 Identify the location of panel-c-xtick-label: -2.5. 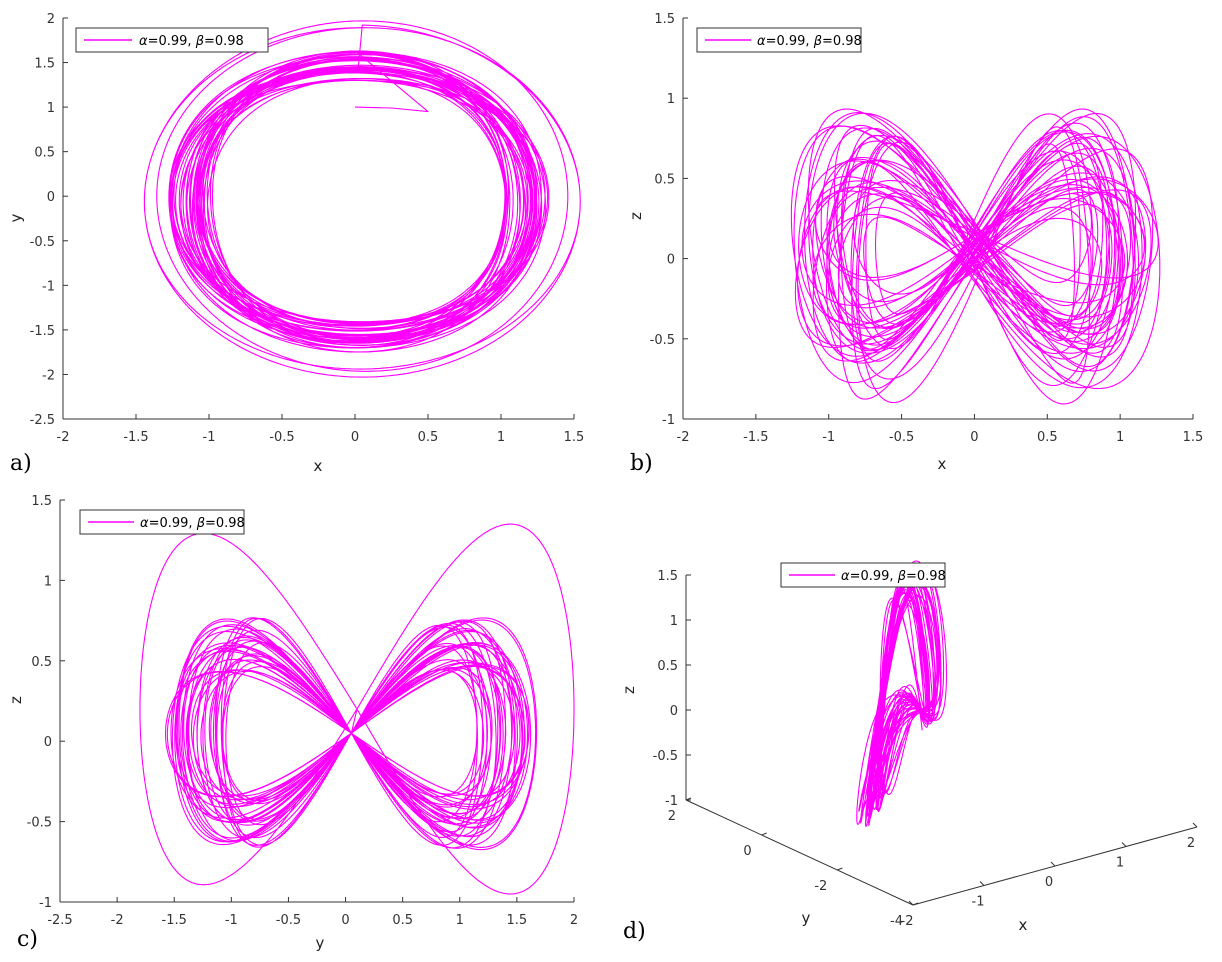
(59, 920).